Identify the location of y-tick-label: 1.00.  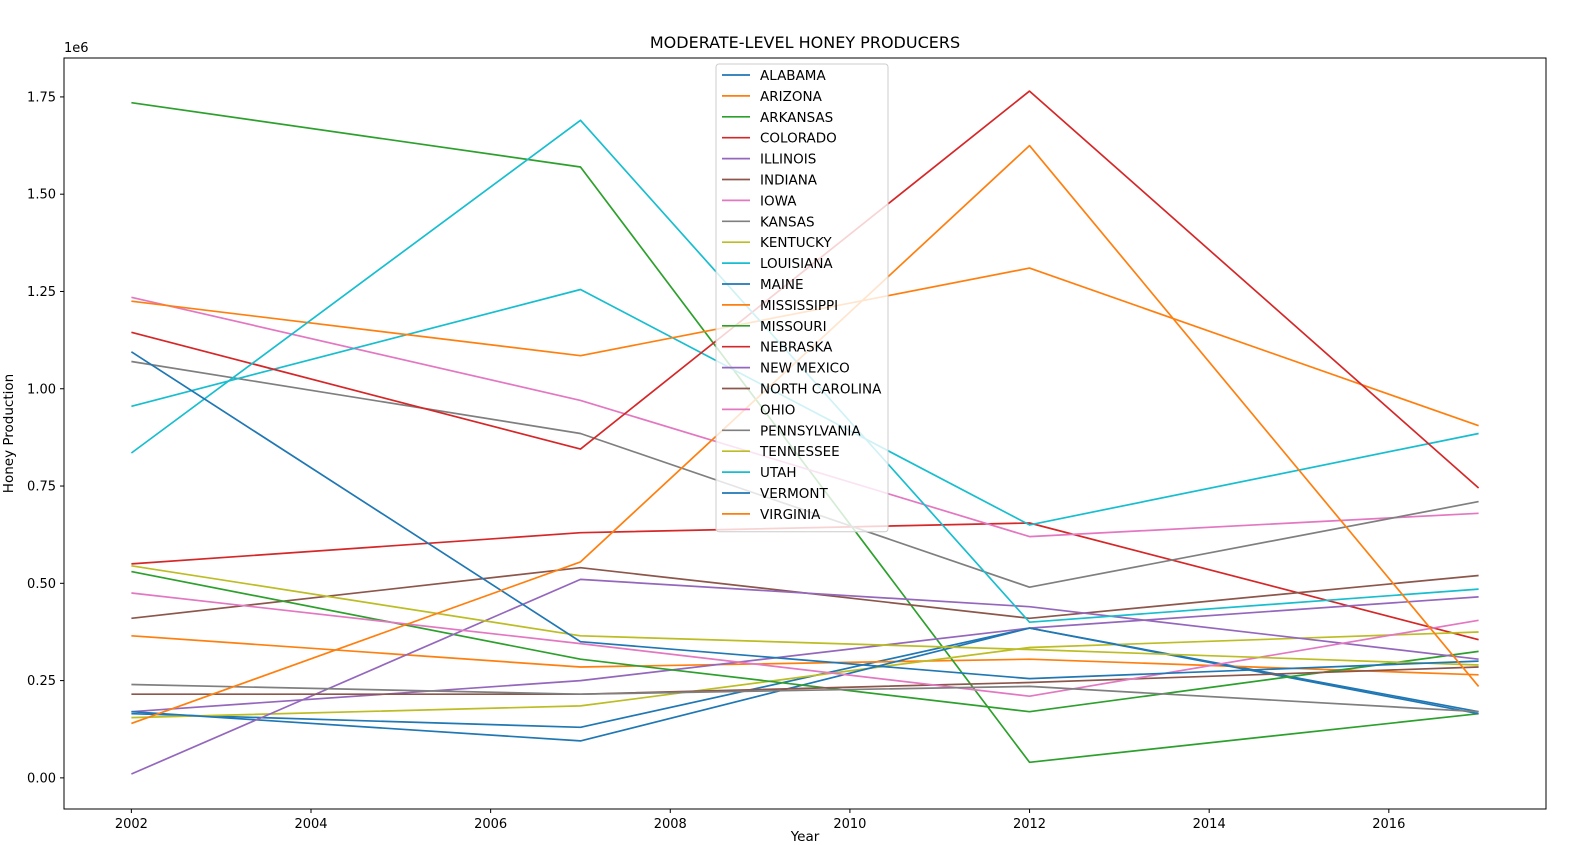
(41, 389).